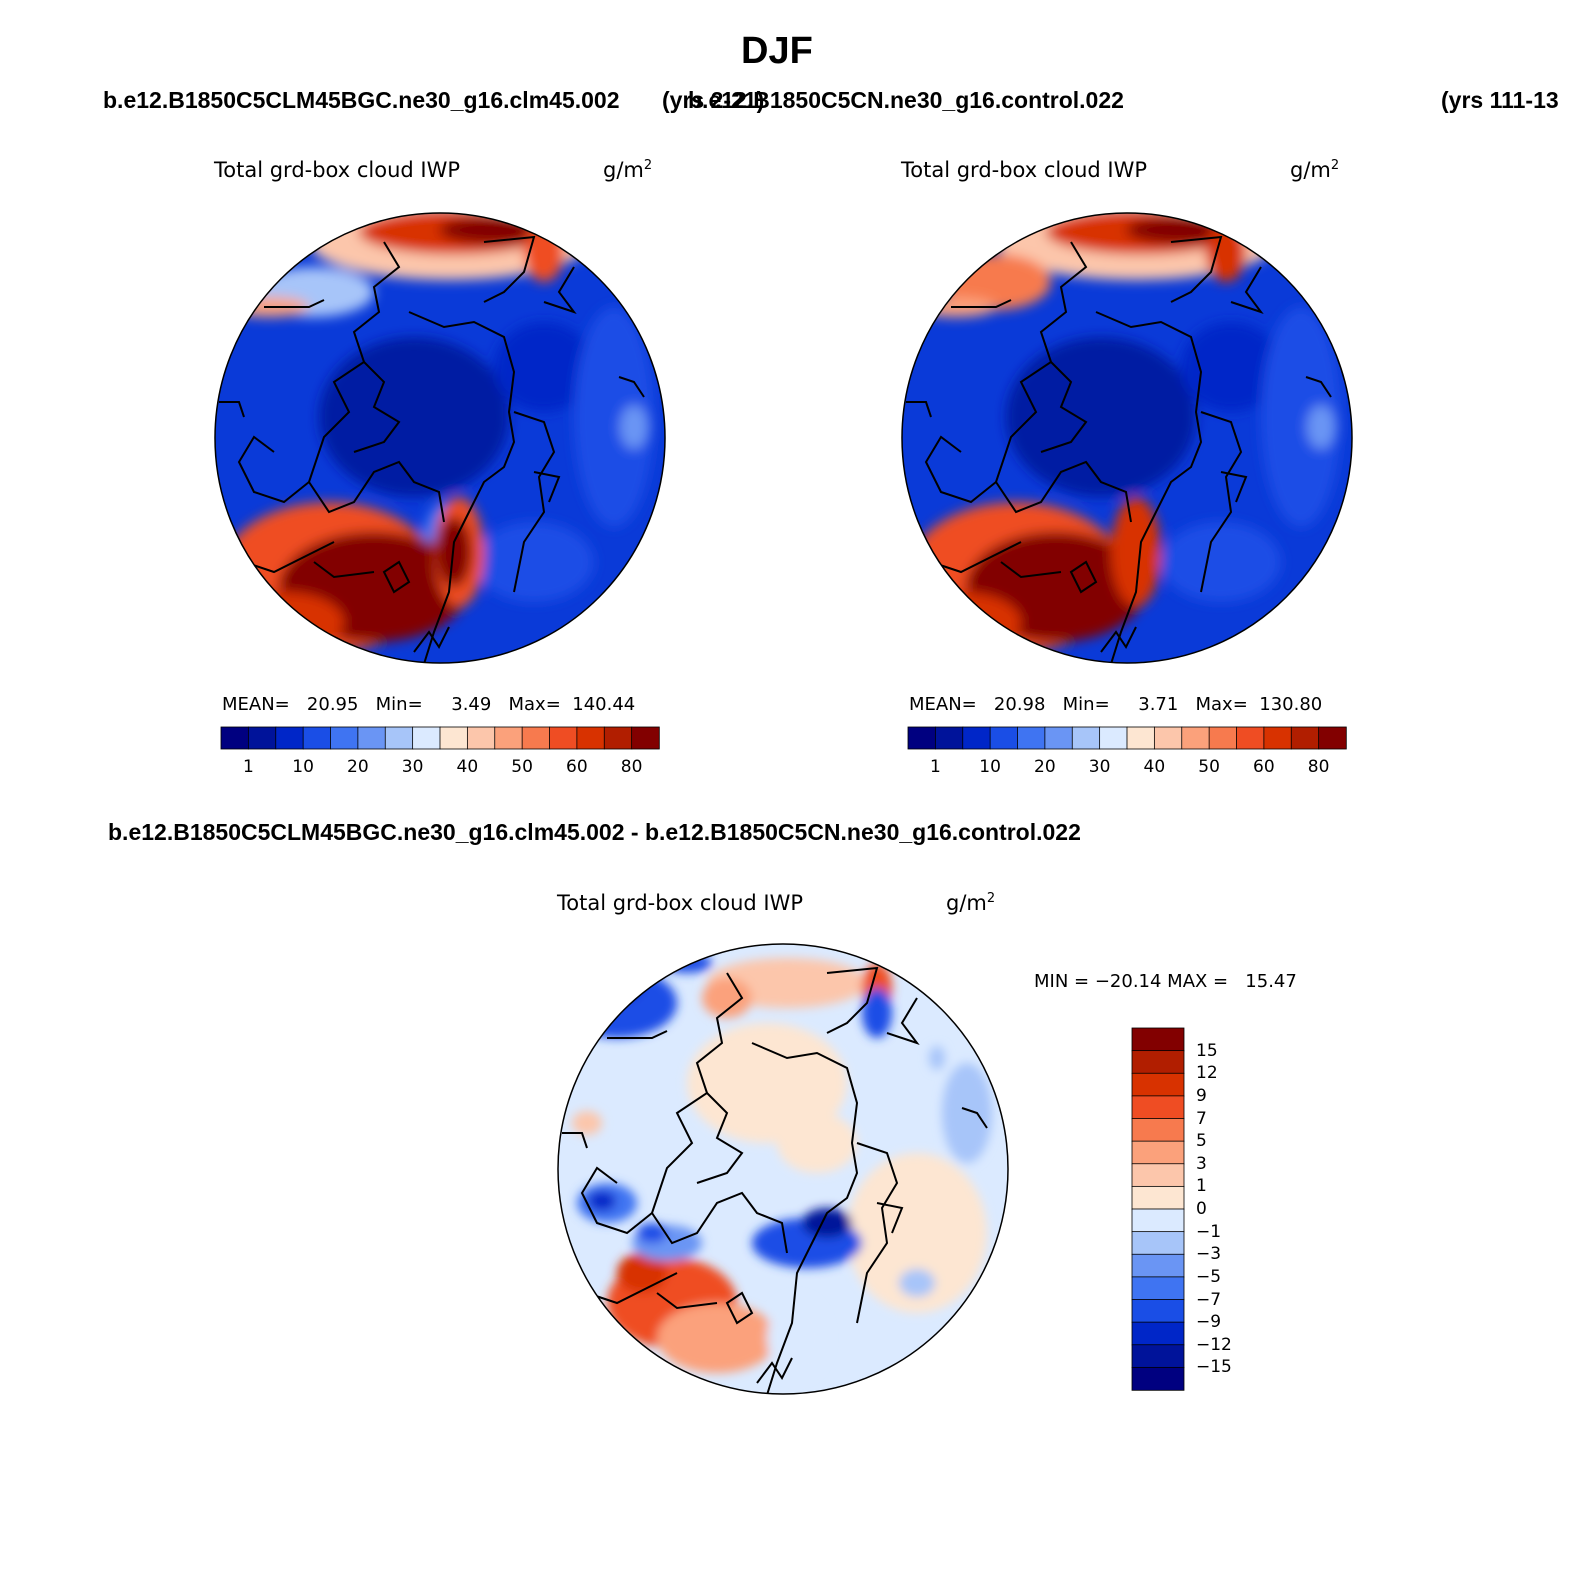 The width and height of the screenshot is (1580, 1580). Describe the element at coordinates (1165, 981) in the screenshot. I see `difference-stats: MIN = −20.14 MAX = 15.47` at that location.